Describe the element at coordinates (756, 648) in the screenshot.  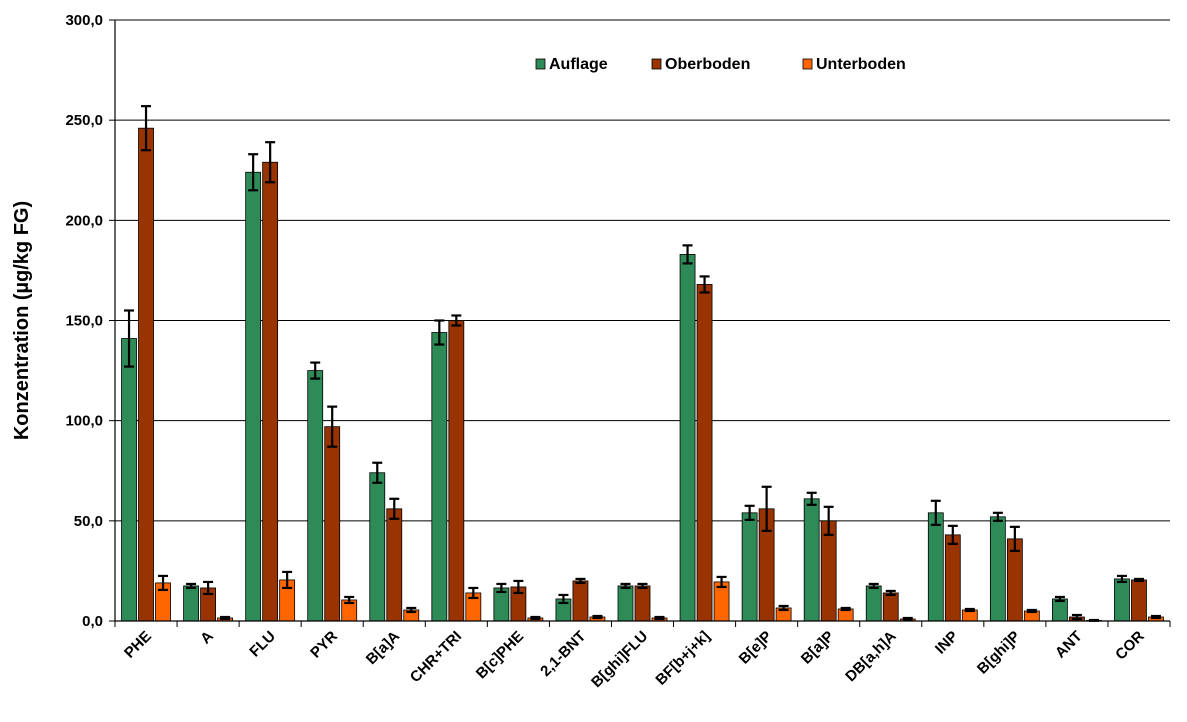
I see `x-tick-label: B[e]P` at that location.